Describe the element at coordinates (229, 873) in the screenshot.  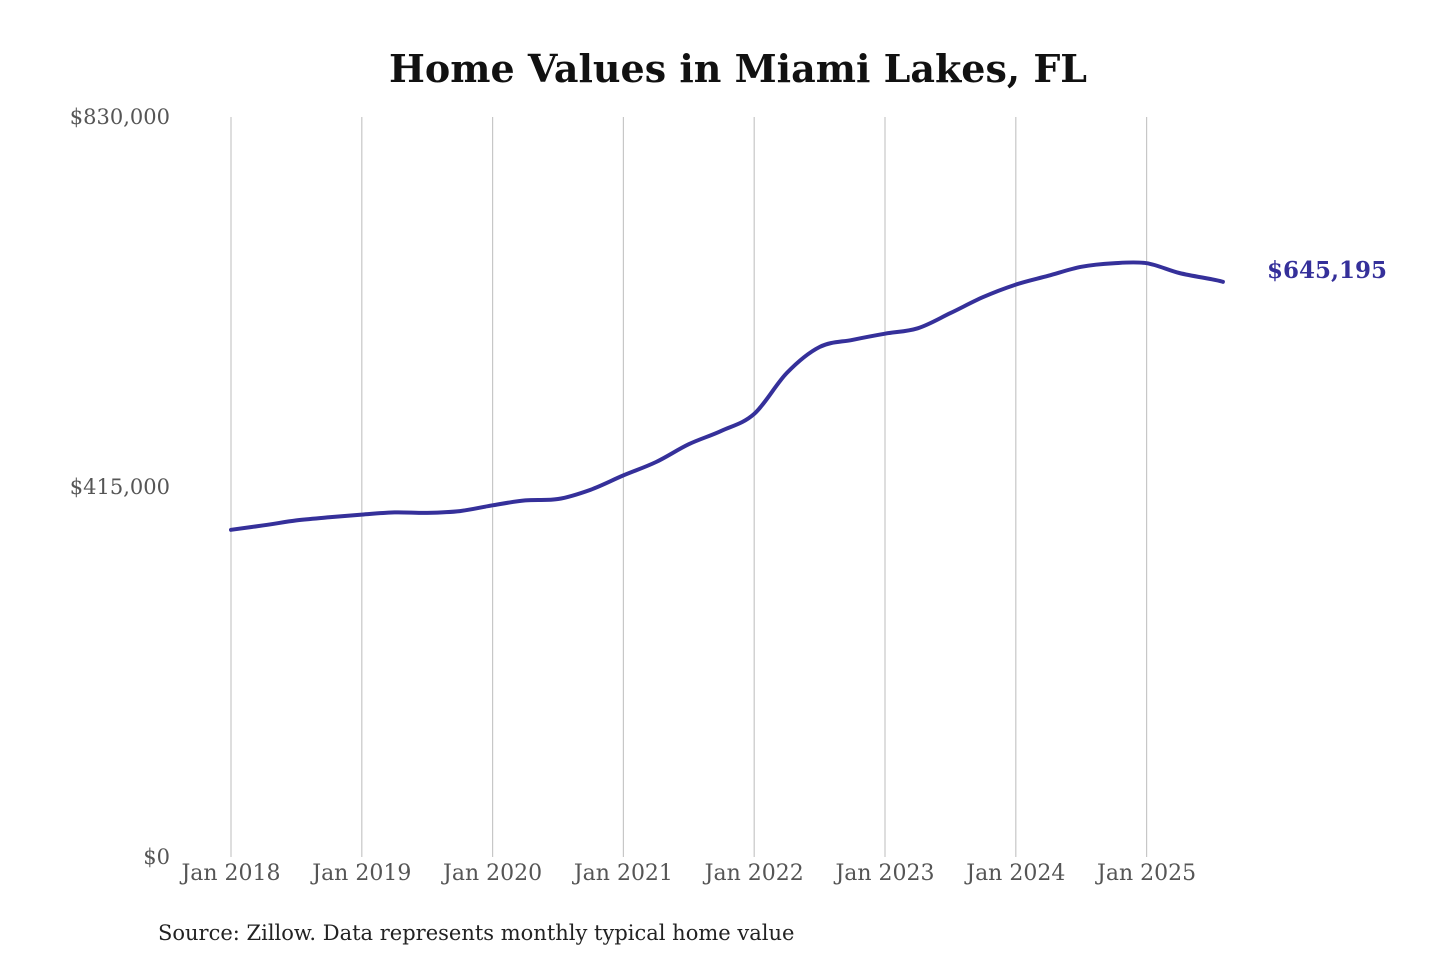
I see `x-tick-label: Jan 2018` at that location.